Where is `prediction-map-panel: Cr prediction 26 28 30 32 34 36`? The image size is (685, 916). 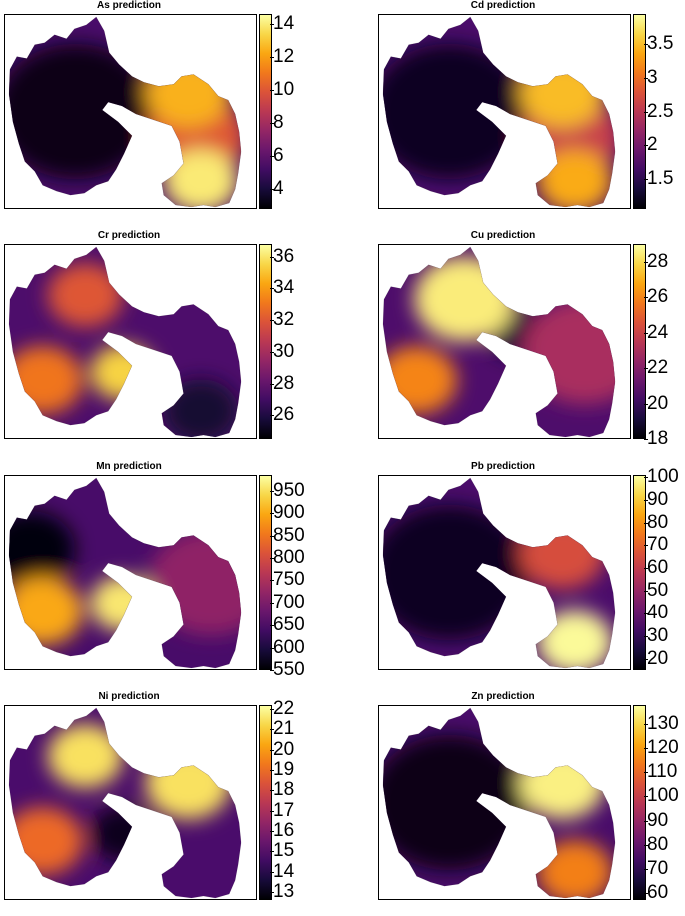
prediction-map-panel: Cr prediction 26 28 30 32 34 36 is located at coordinates (171, 342).